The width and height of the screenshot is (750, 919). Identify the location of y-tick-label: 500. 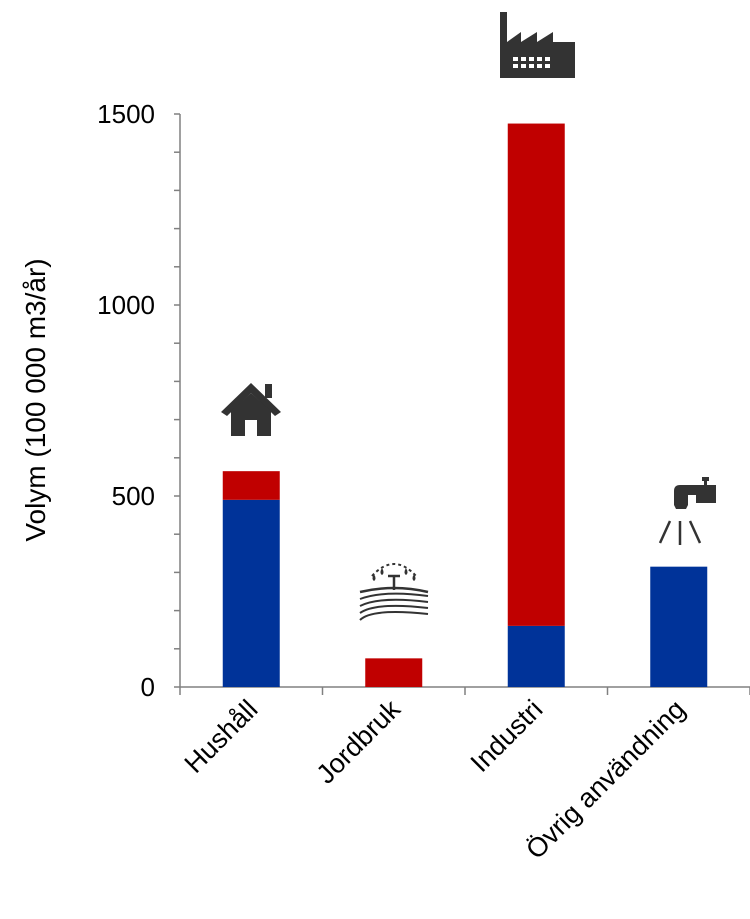
(133, 496).